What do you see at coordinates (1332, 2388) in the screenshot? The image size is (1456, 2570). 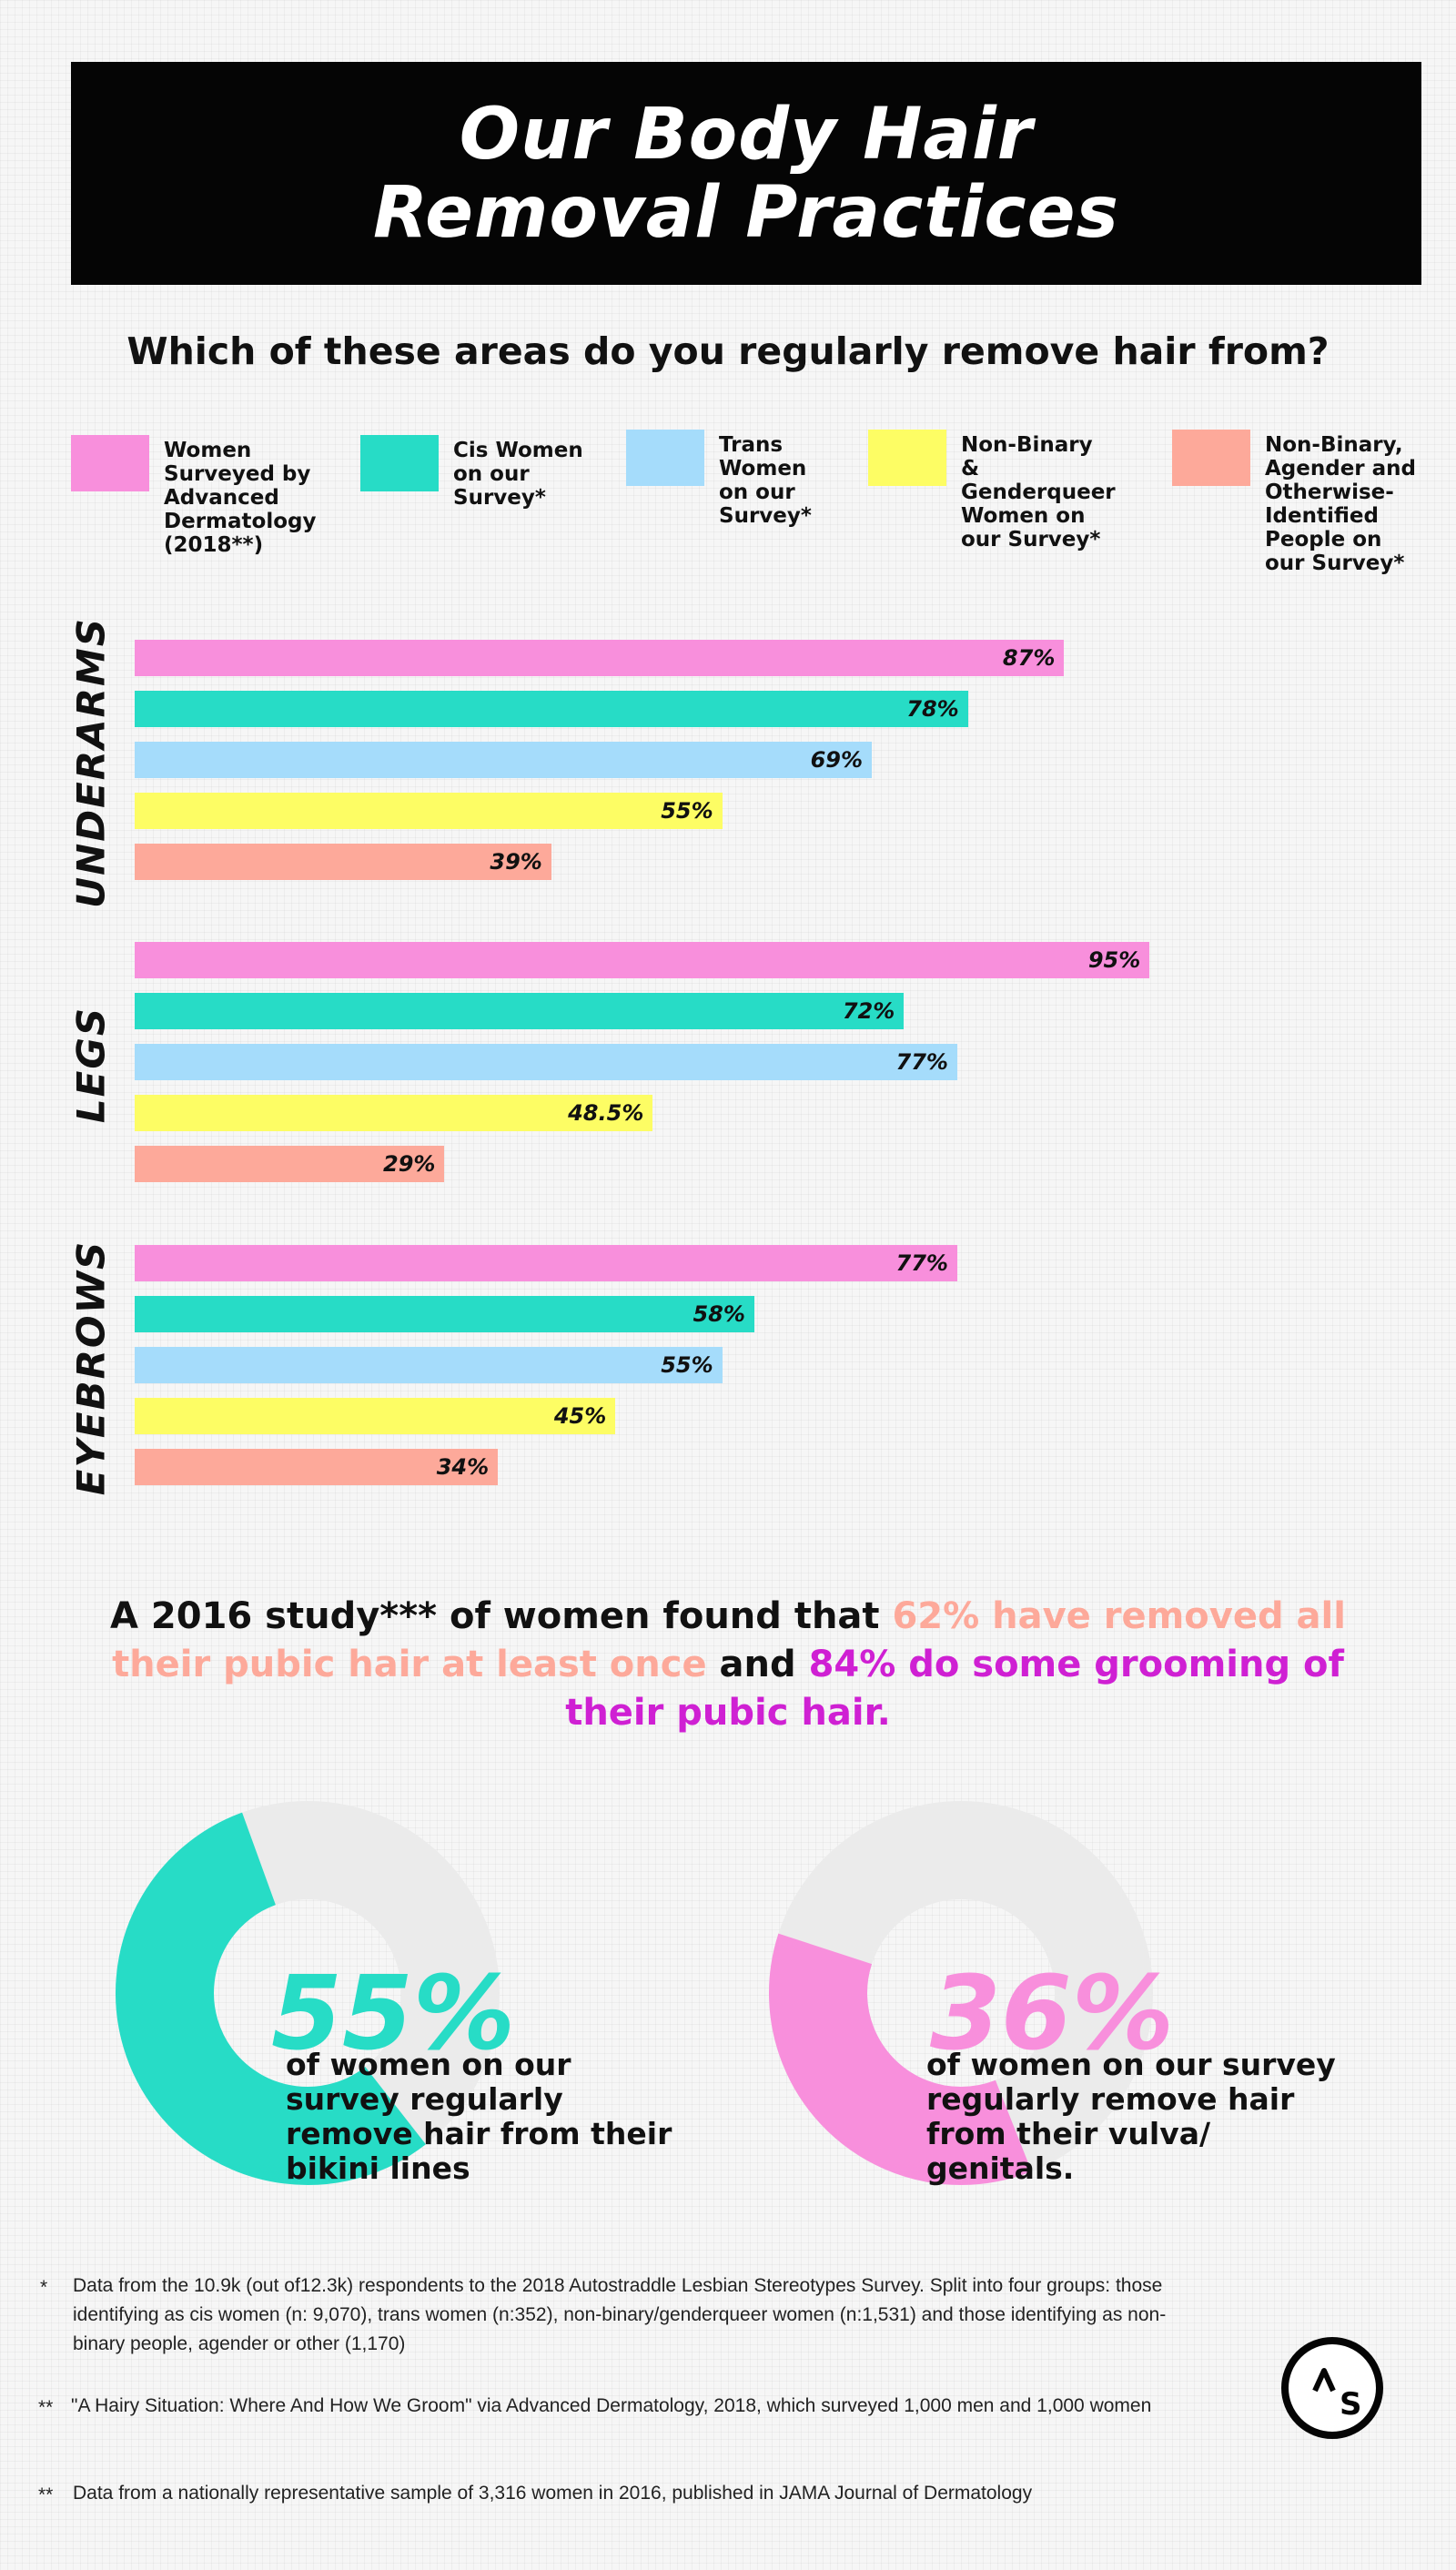 I see `autostraddle-logo: S` at bounding box center [1332, 2388].